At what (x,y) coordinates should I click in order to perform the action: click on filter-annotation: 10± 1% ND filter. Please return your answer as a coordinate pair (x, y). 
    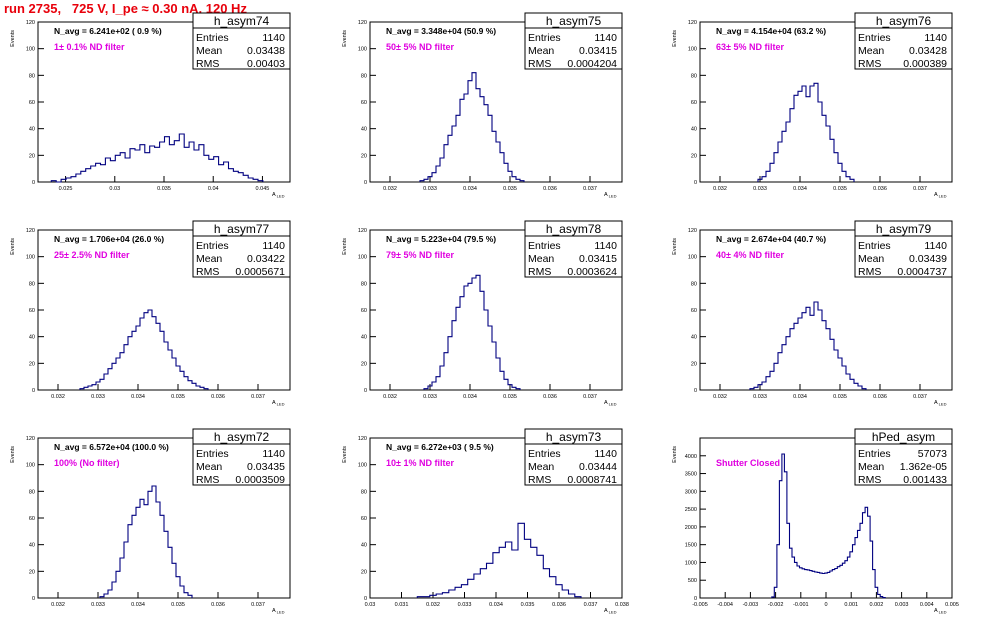
    Looking at the image, I should click on (420, 463).